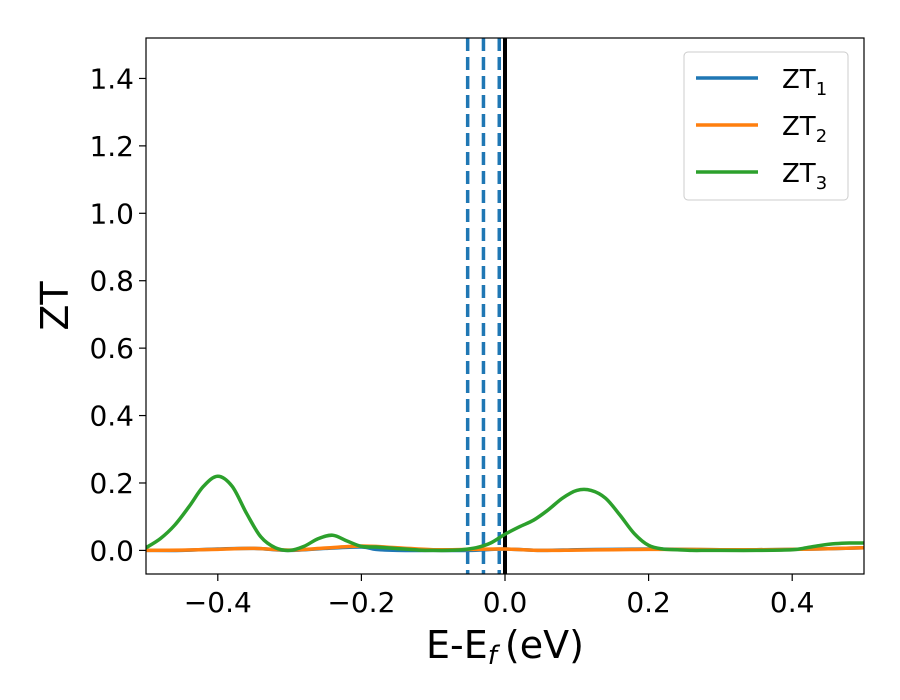 The width and height of the screenshot is (900, 700). What do you see at coordinates (111, 281) in the screenshot?
I see `y-tick-label: 0.8` at bounding box center [111, 281].